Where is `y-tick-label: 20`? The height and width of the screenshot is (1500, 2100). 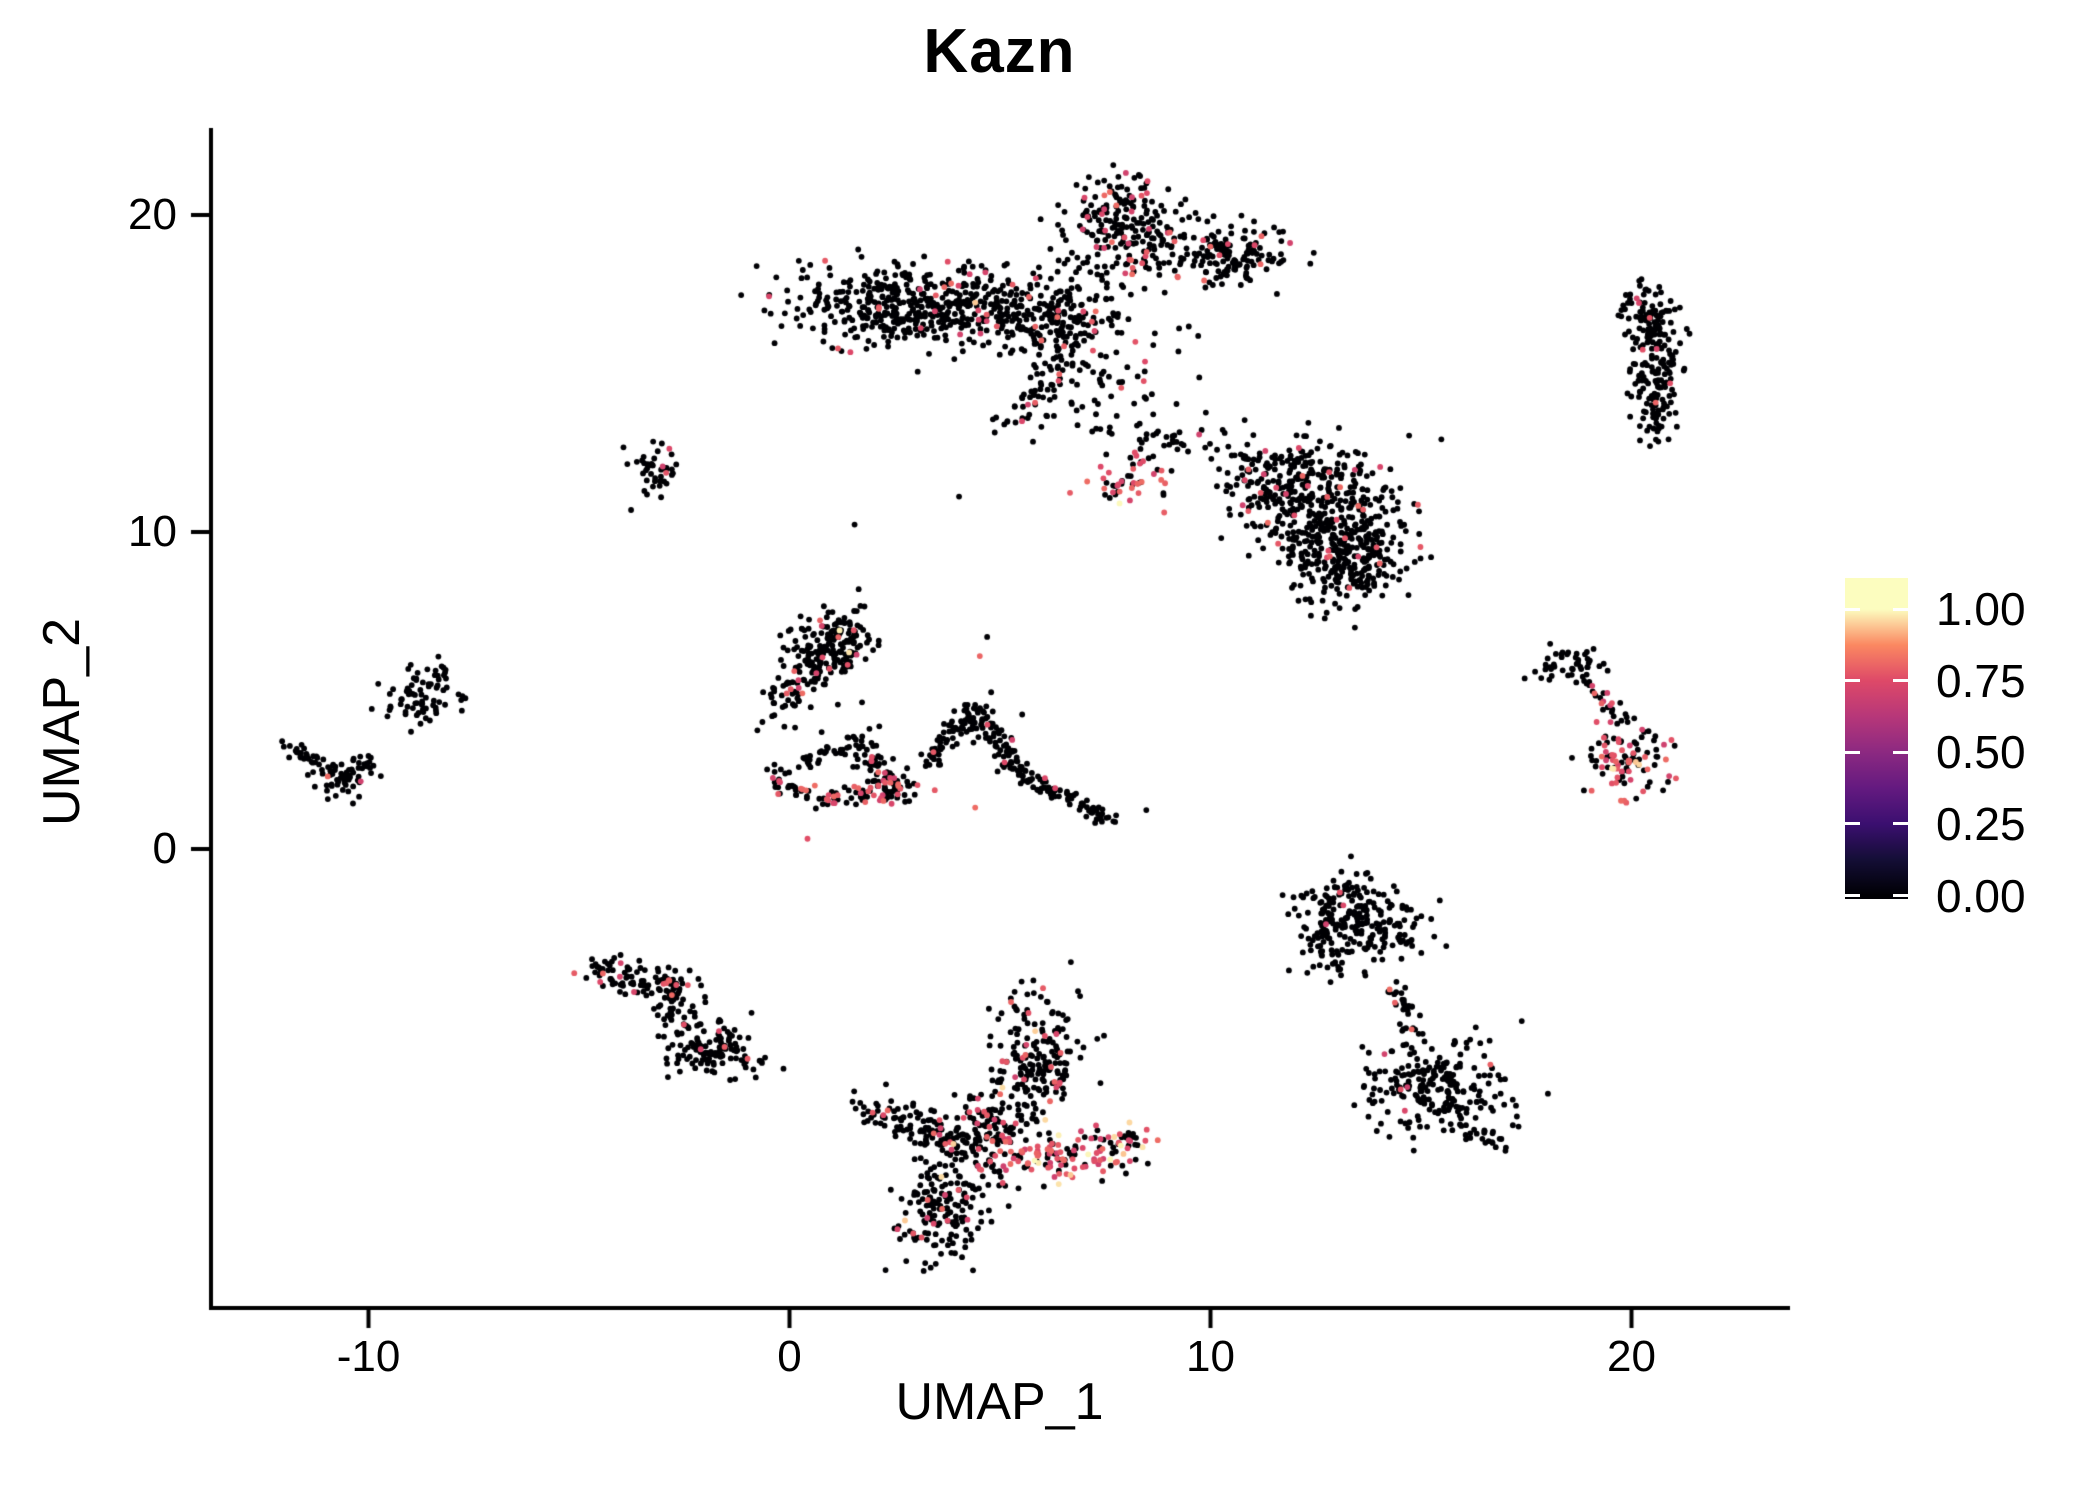
y-tick-label: 20 is located at coordinates (152, 214).